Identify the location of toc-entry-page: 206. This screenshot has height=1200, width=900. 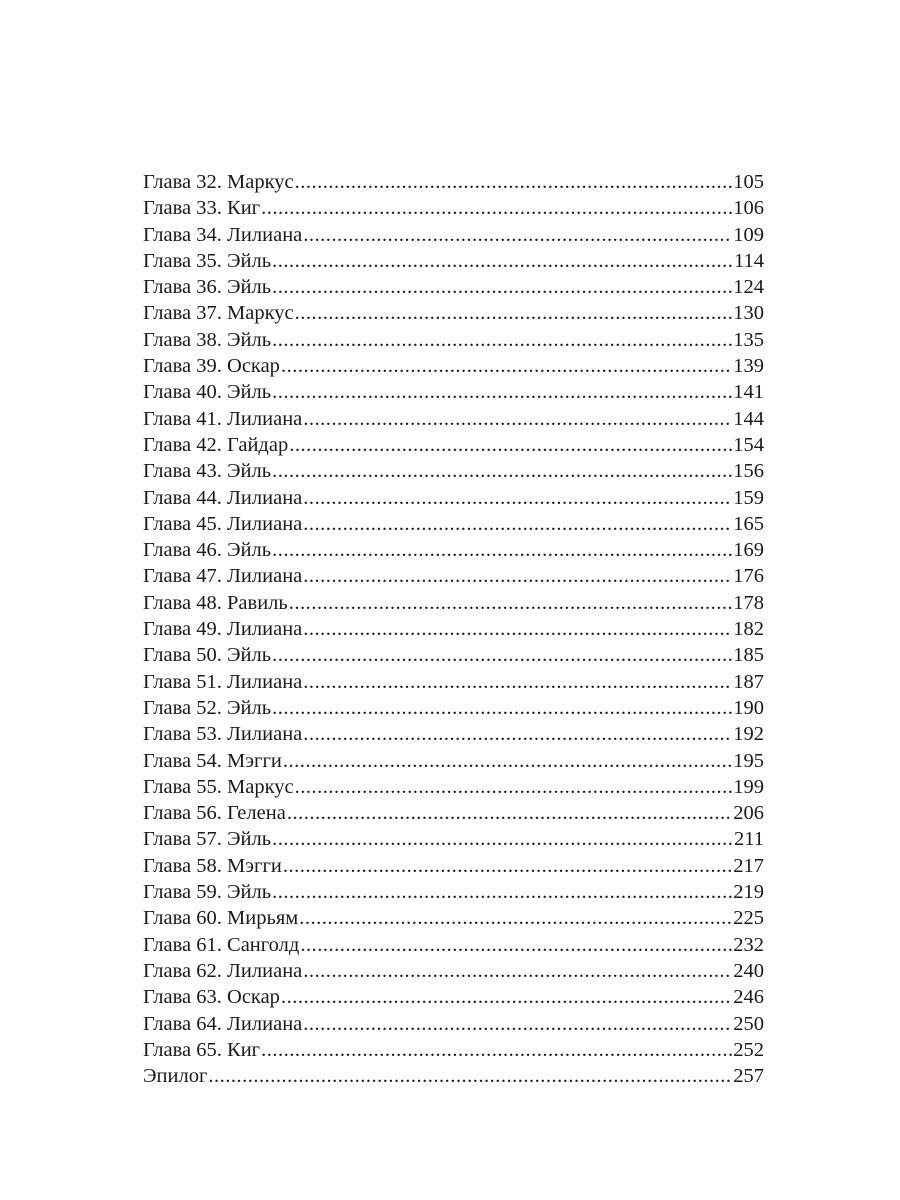
(748, 813).